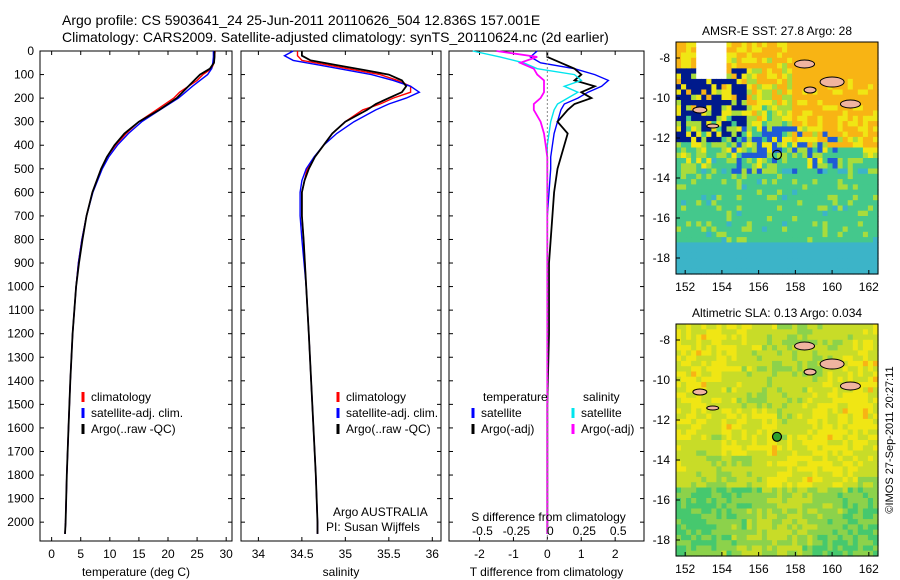  Describe the element at coordinates (140, 292) in the screenshot. I see `series-line-argo-raw-qc-` at that location.